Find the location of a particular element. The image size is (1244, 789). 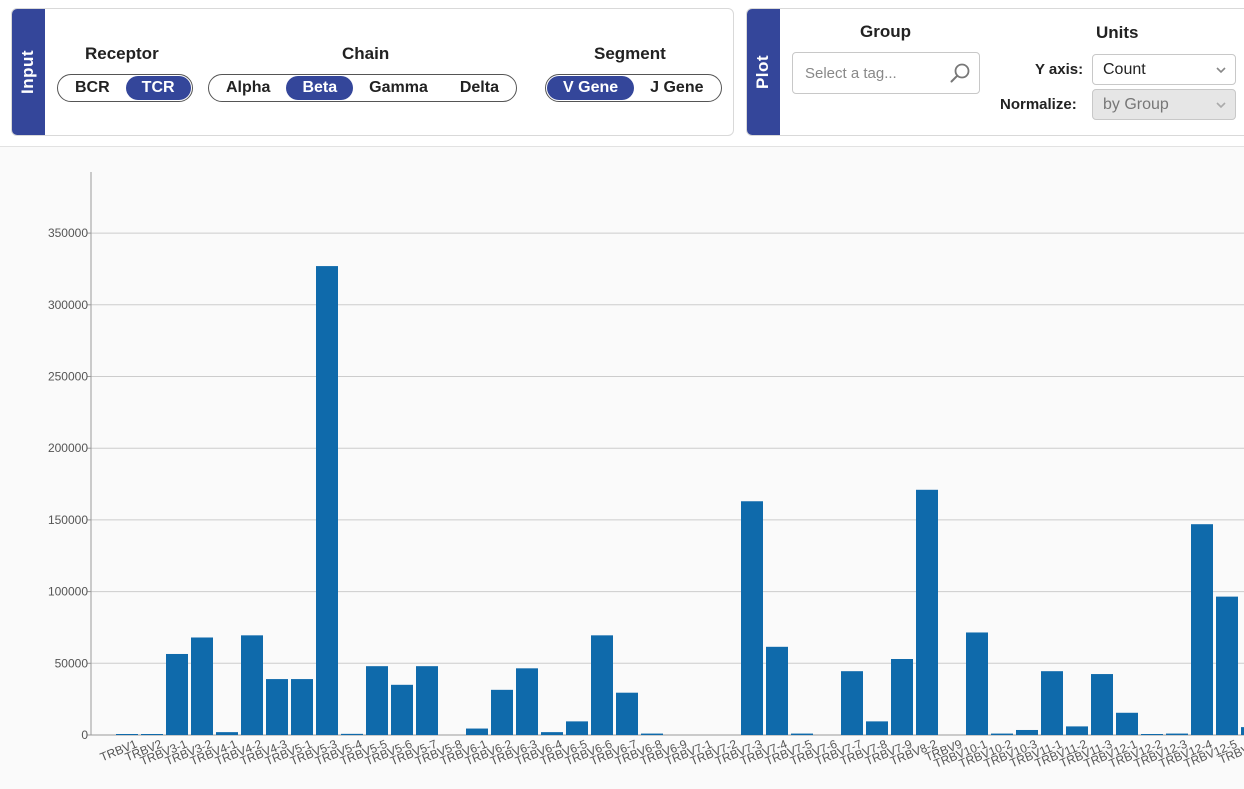

input-tab: Input is located at coordinates (28, 72).